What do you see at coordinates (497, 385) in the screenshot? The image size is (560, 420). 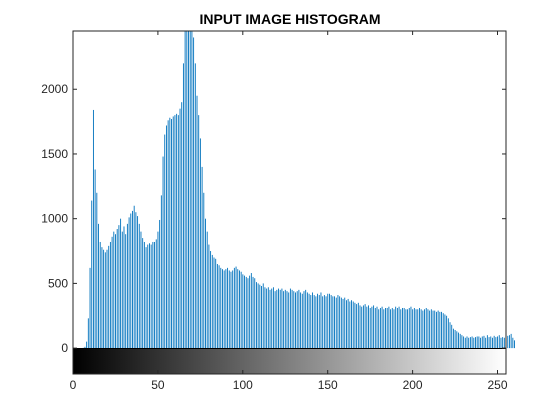 I see `x-tick-label: 250` at bounding box center [497, 385].